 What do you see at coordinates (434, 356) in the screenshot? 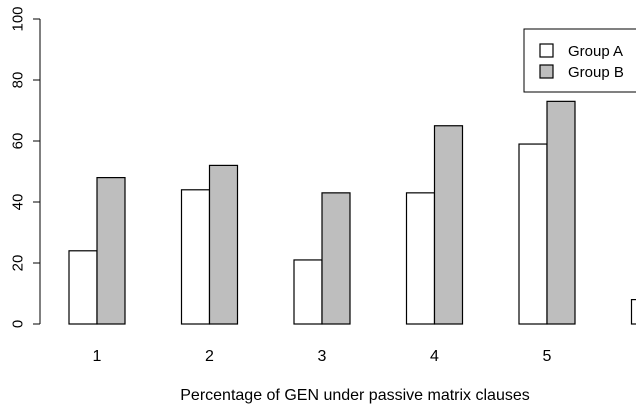
I see `x-tick-label: 4` at bounding box center [434, 356].